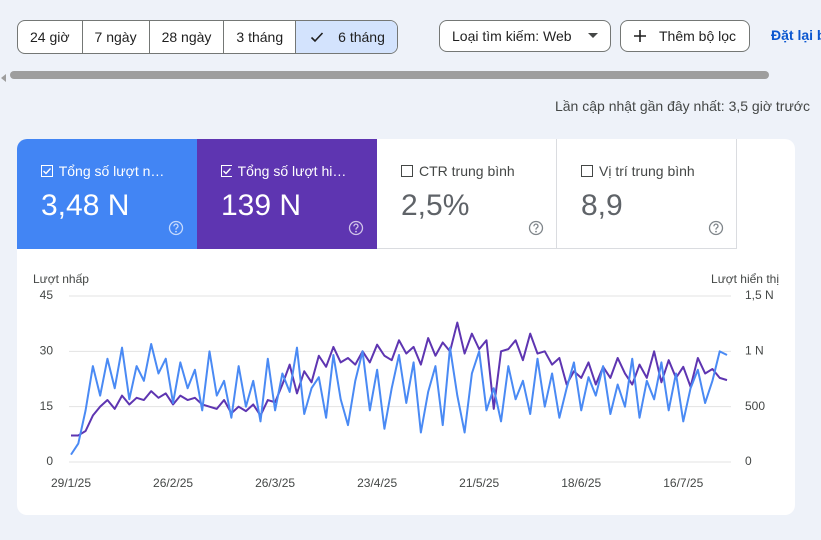 Image resolution: width=821 pixels, height=540 pixels. What do you see at coordinates (646, 171) in the screenshot?
I see `metric-label: Vị trí trung bình` at bounding box center [646, 171].